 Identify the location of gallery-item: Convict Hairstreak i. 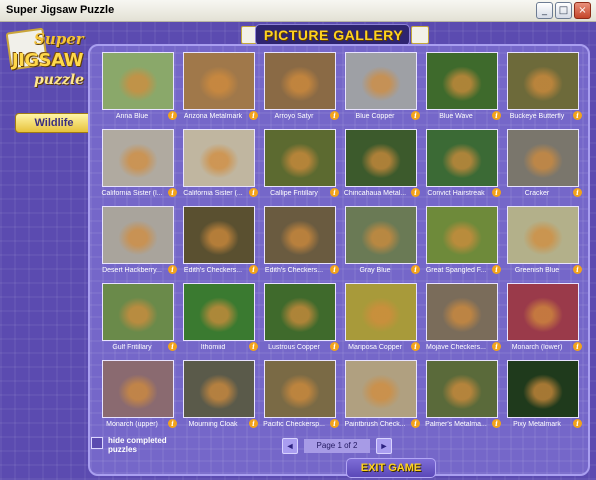
(461, 165).